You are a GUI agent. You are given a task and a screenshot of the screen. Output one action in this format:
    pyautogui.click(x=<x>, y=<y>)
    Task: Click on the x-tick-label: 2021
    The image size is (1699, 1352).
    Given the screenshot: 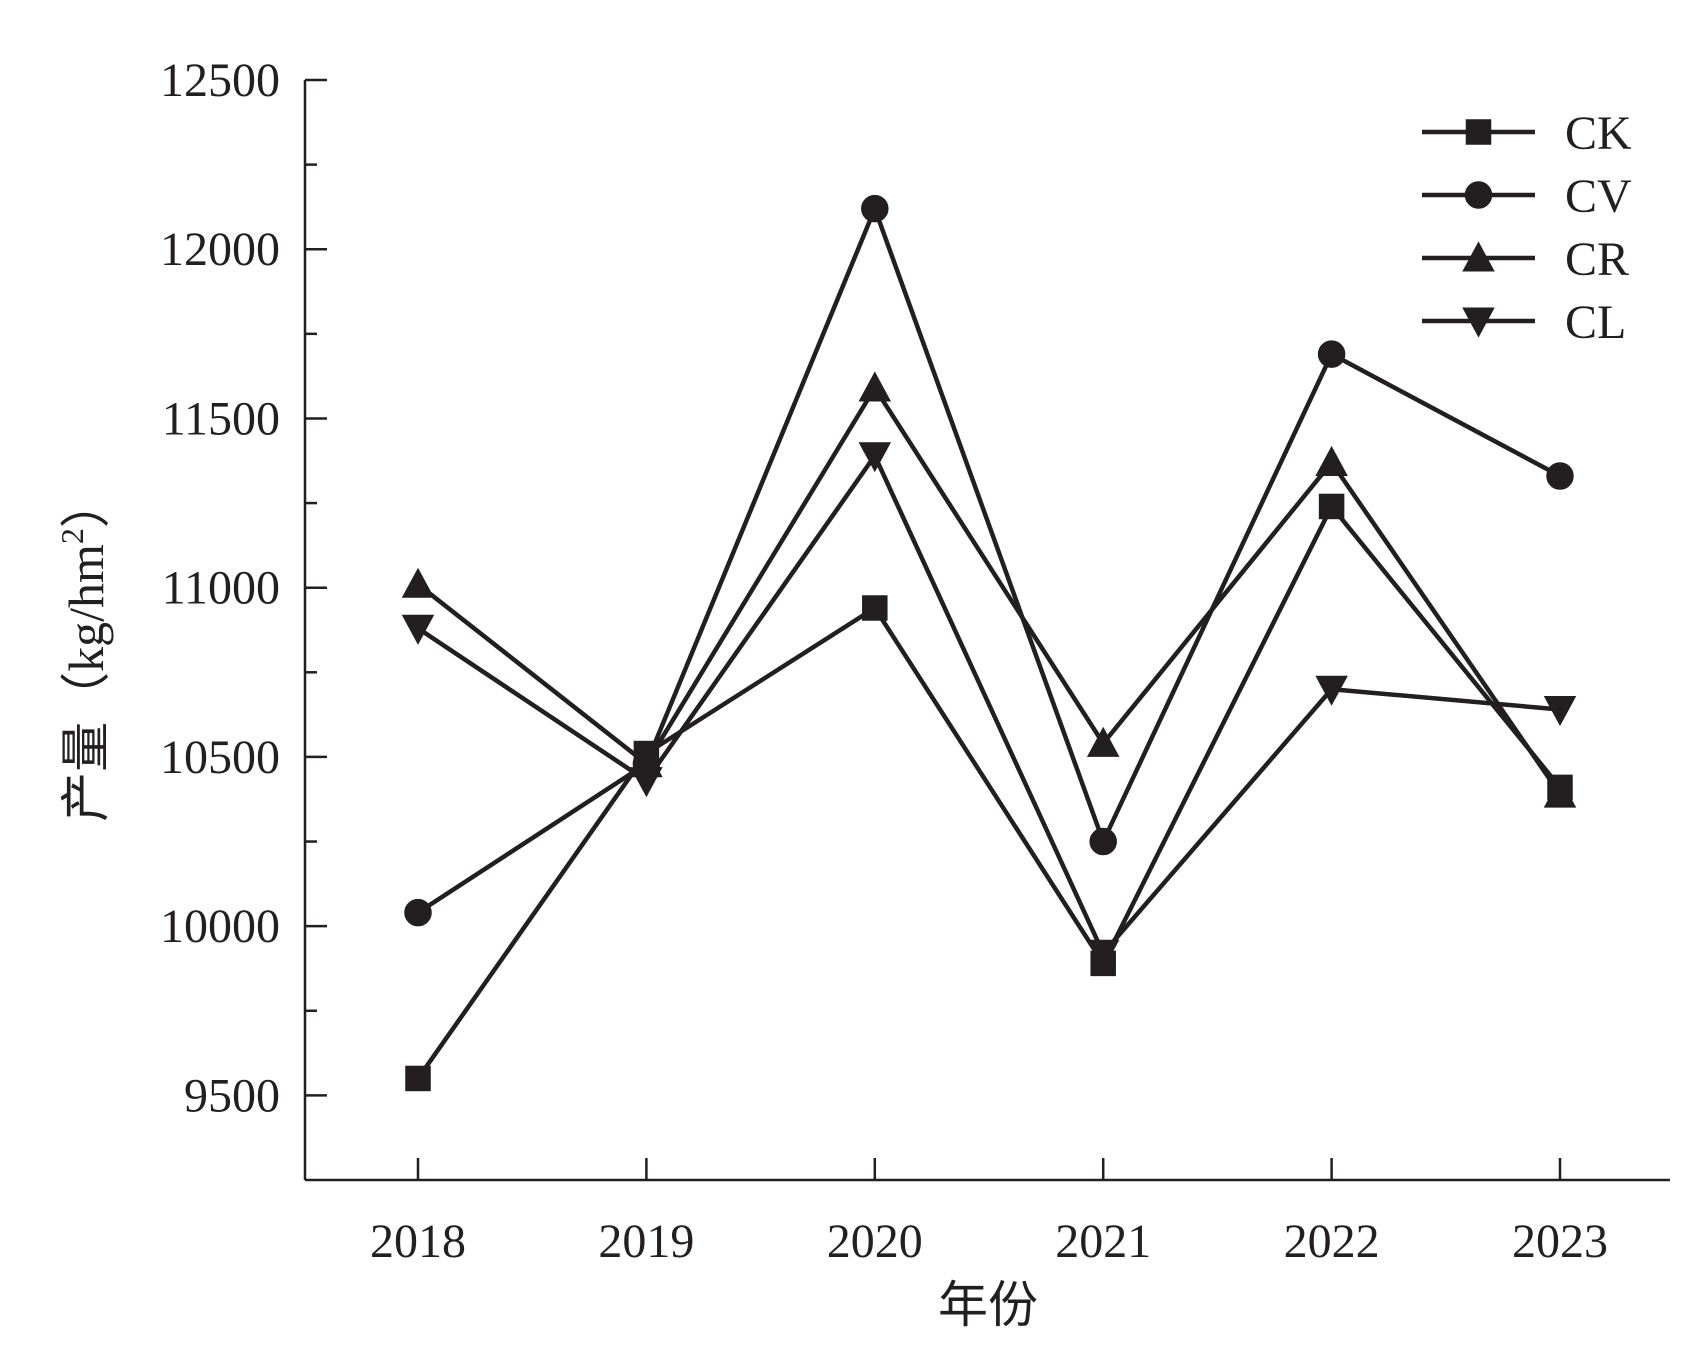 What is the action you would take?
    pyautogui.click(x=1103, y=1241)
    